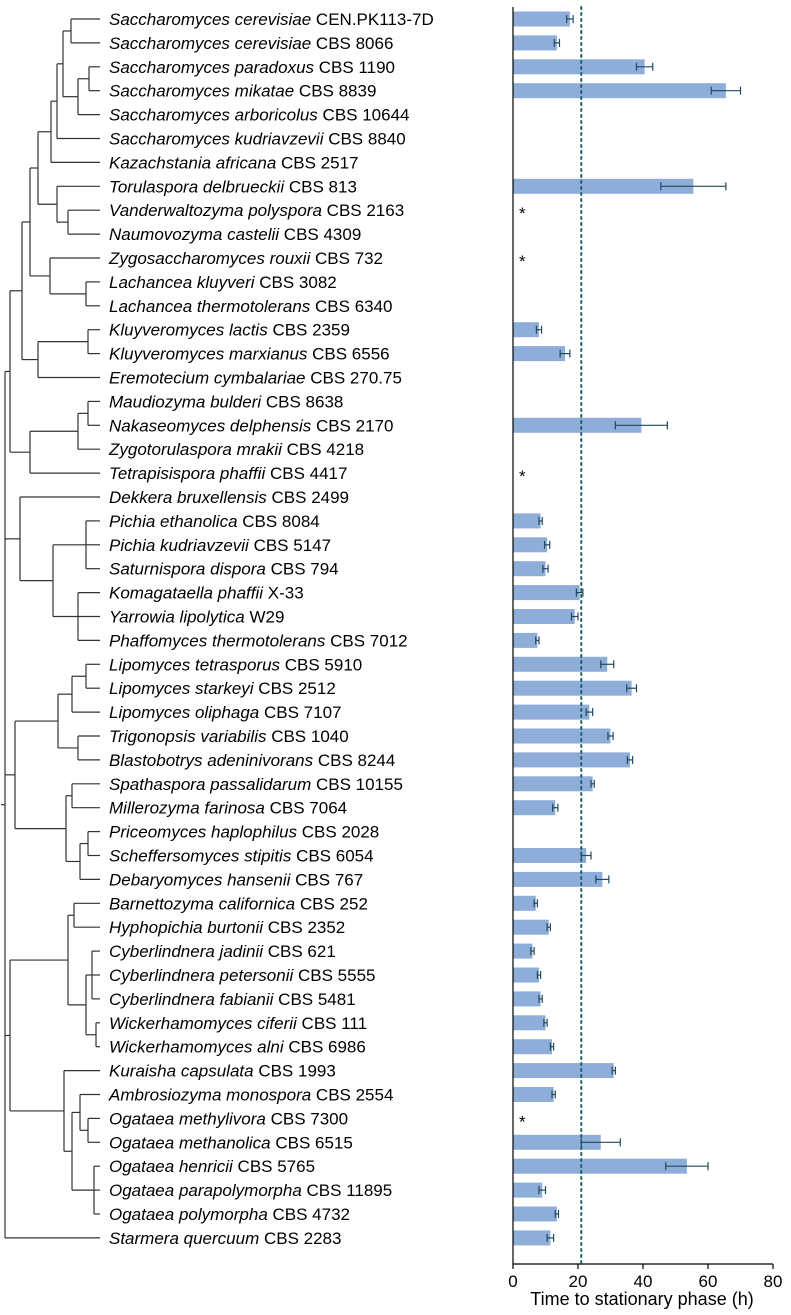  Describe the element at coordinates (354, 378) in the screenshot. I see `strain-name: CBS 270.75` at that location.